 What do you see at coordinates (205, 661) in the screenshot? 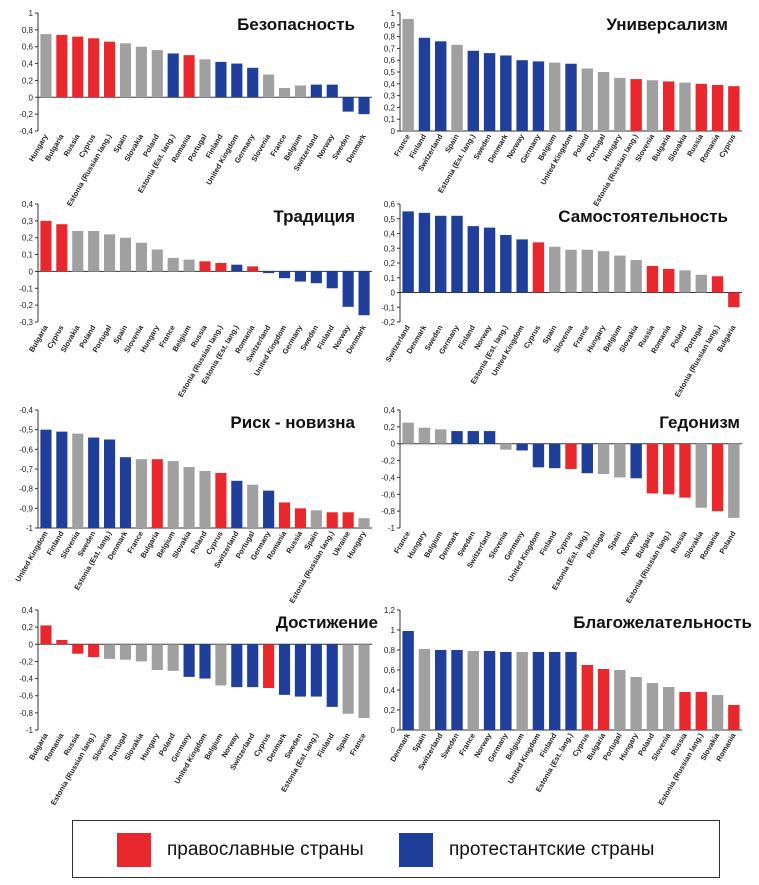
I see `bar-united-kingdom` at bounding box center [205, 661].